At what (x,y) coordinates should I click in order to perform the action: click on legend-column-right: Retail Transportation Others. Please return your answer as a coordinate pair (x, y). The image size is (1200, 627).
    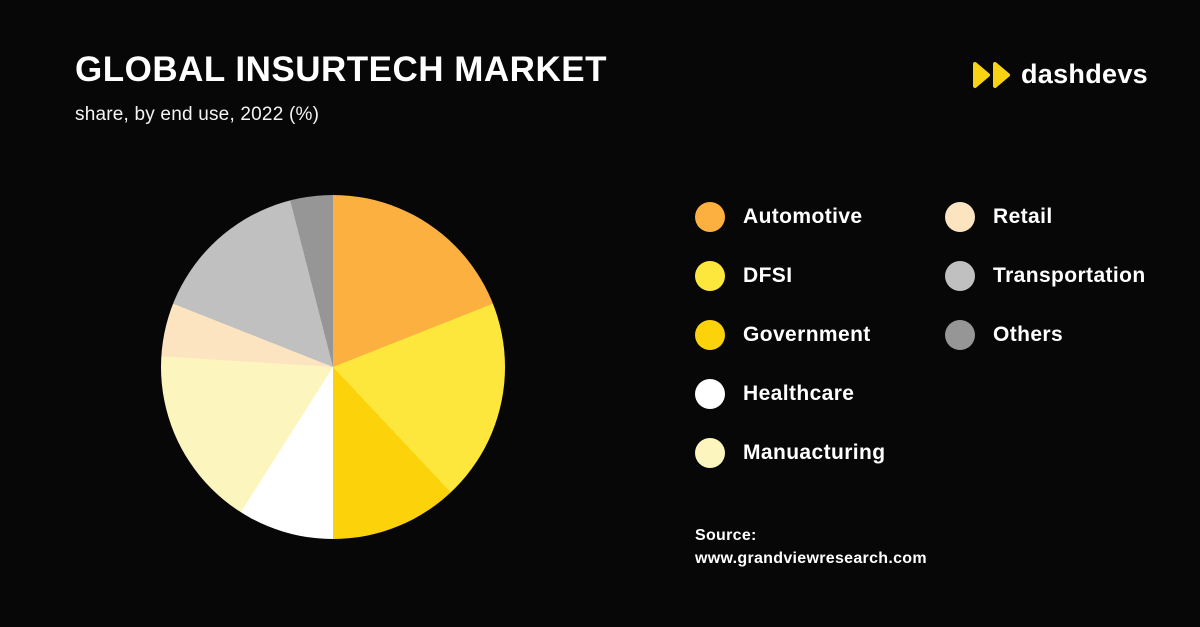
    Looking at the image, I should click on (1045, 290).